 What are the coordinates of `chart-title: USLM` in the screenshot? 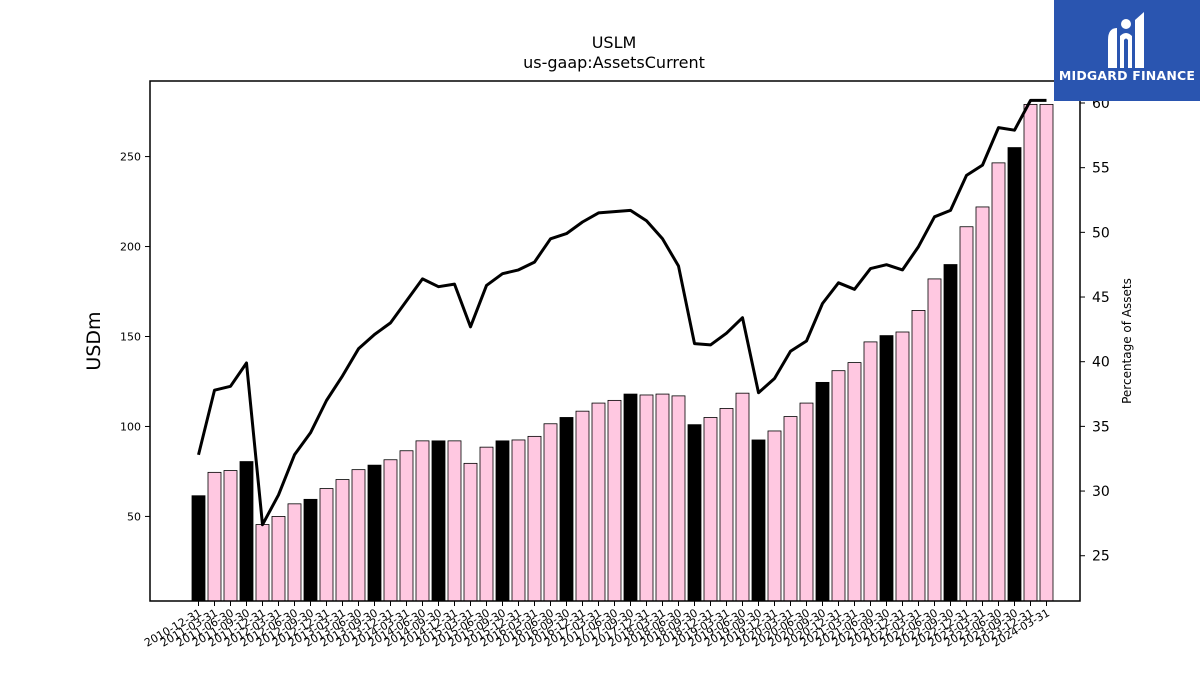 It's located at (614, 42).